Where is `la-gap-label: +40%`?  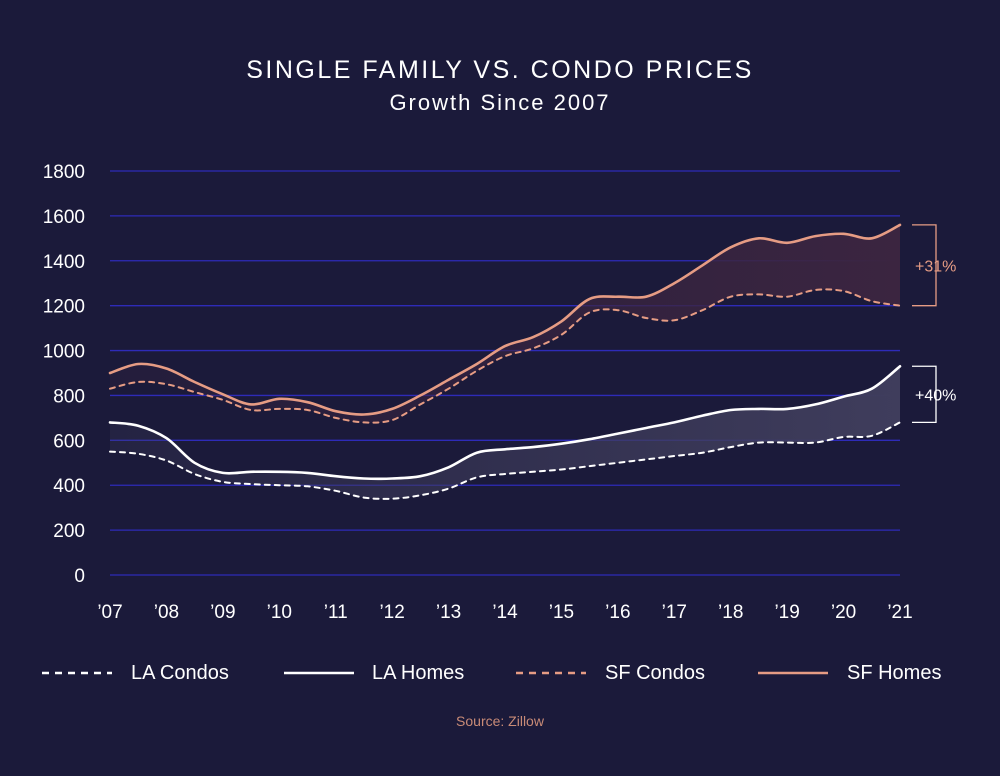
la-gap-label: +40% is located at coordinates (935, 395).